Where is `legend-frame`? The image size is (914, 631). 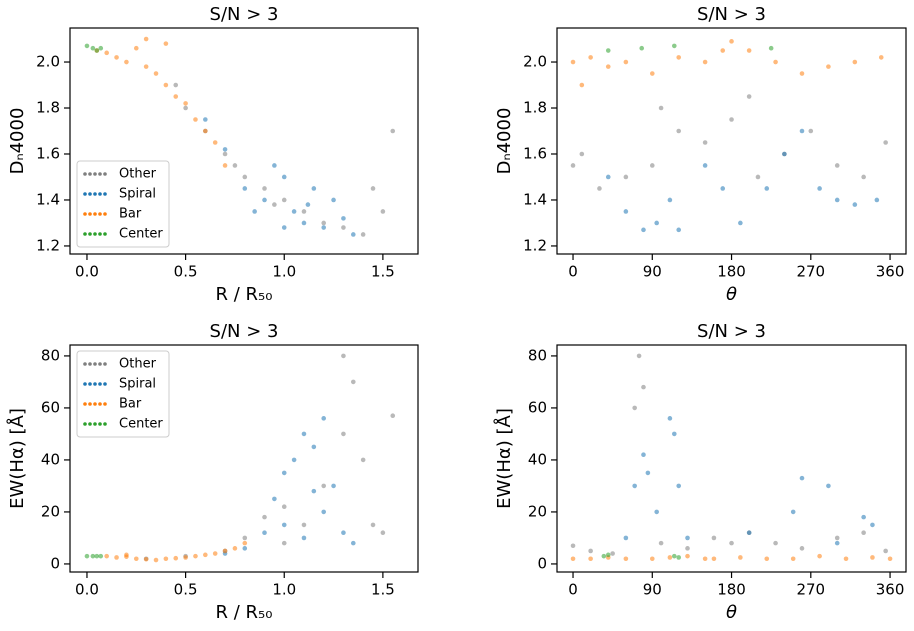
legend-frame is located at coordinates (123, 394).